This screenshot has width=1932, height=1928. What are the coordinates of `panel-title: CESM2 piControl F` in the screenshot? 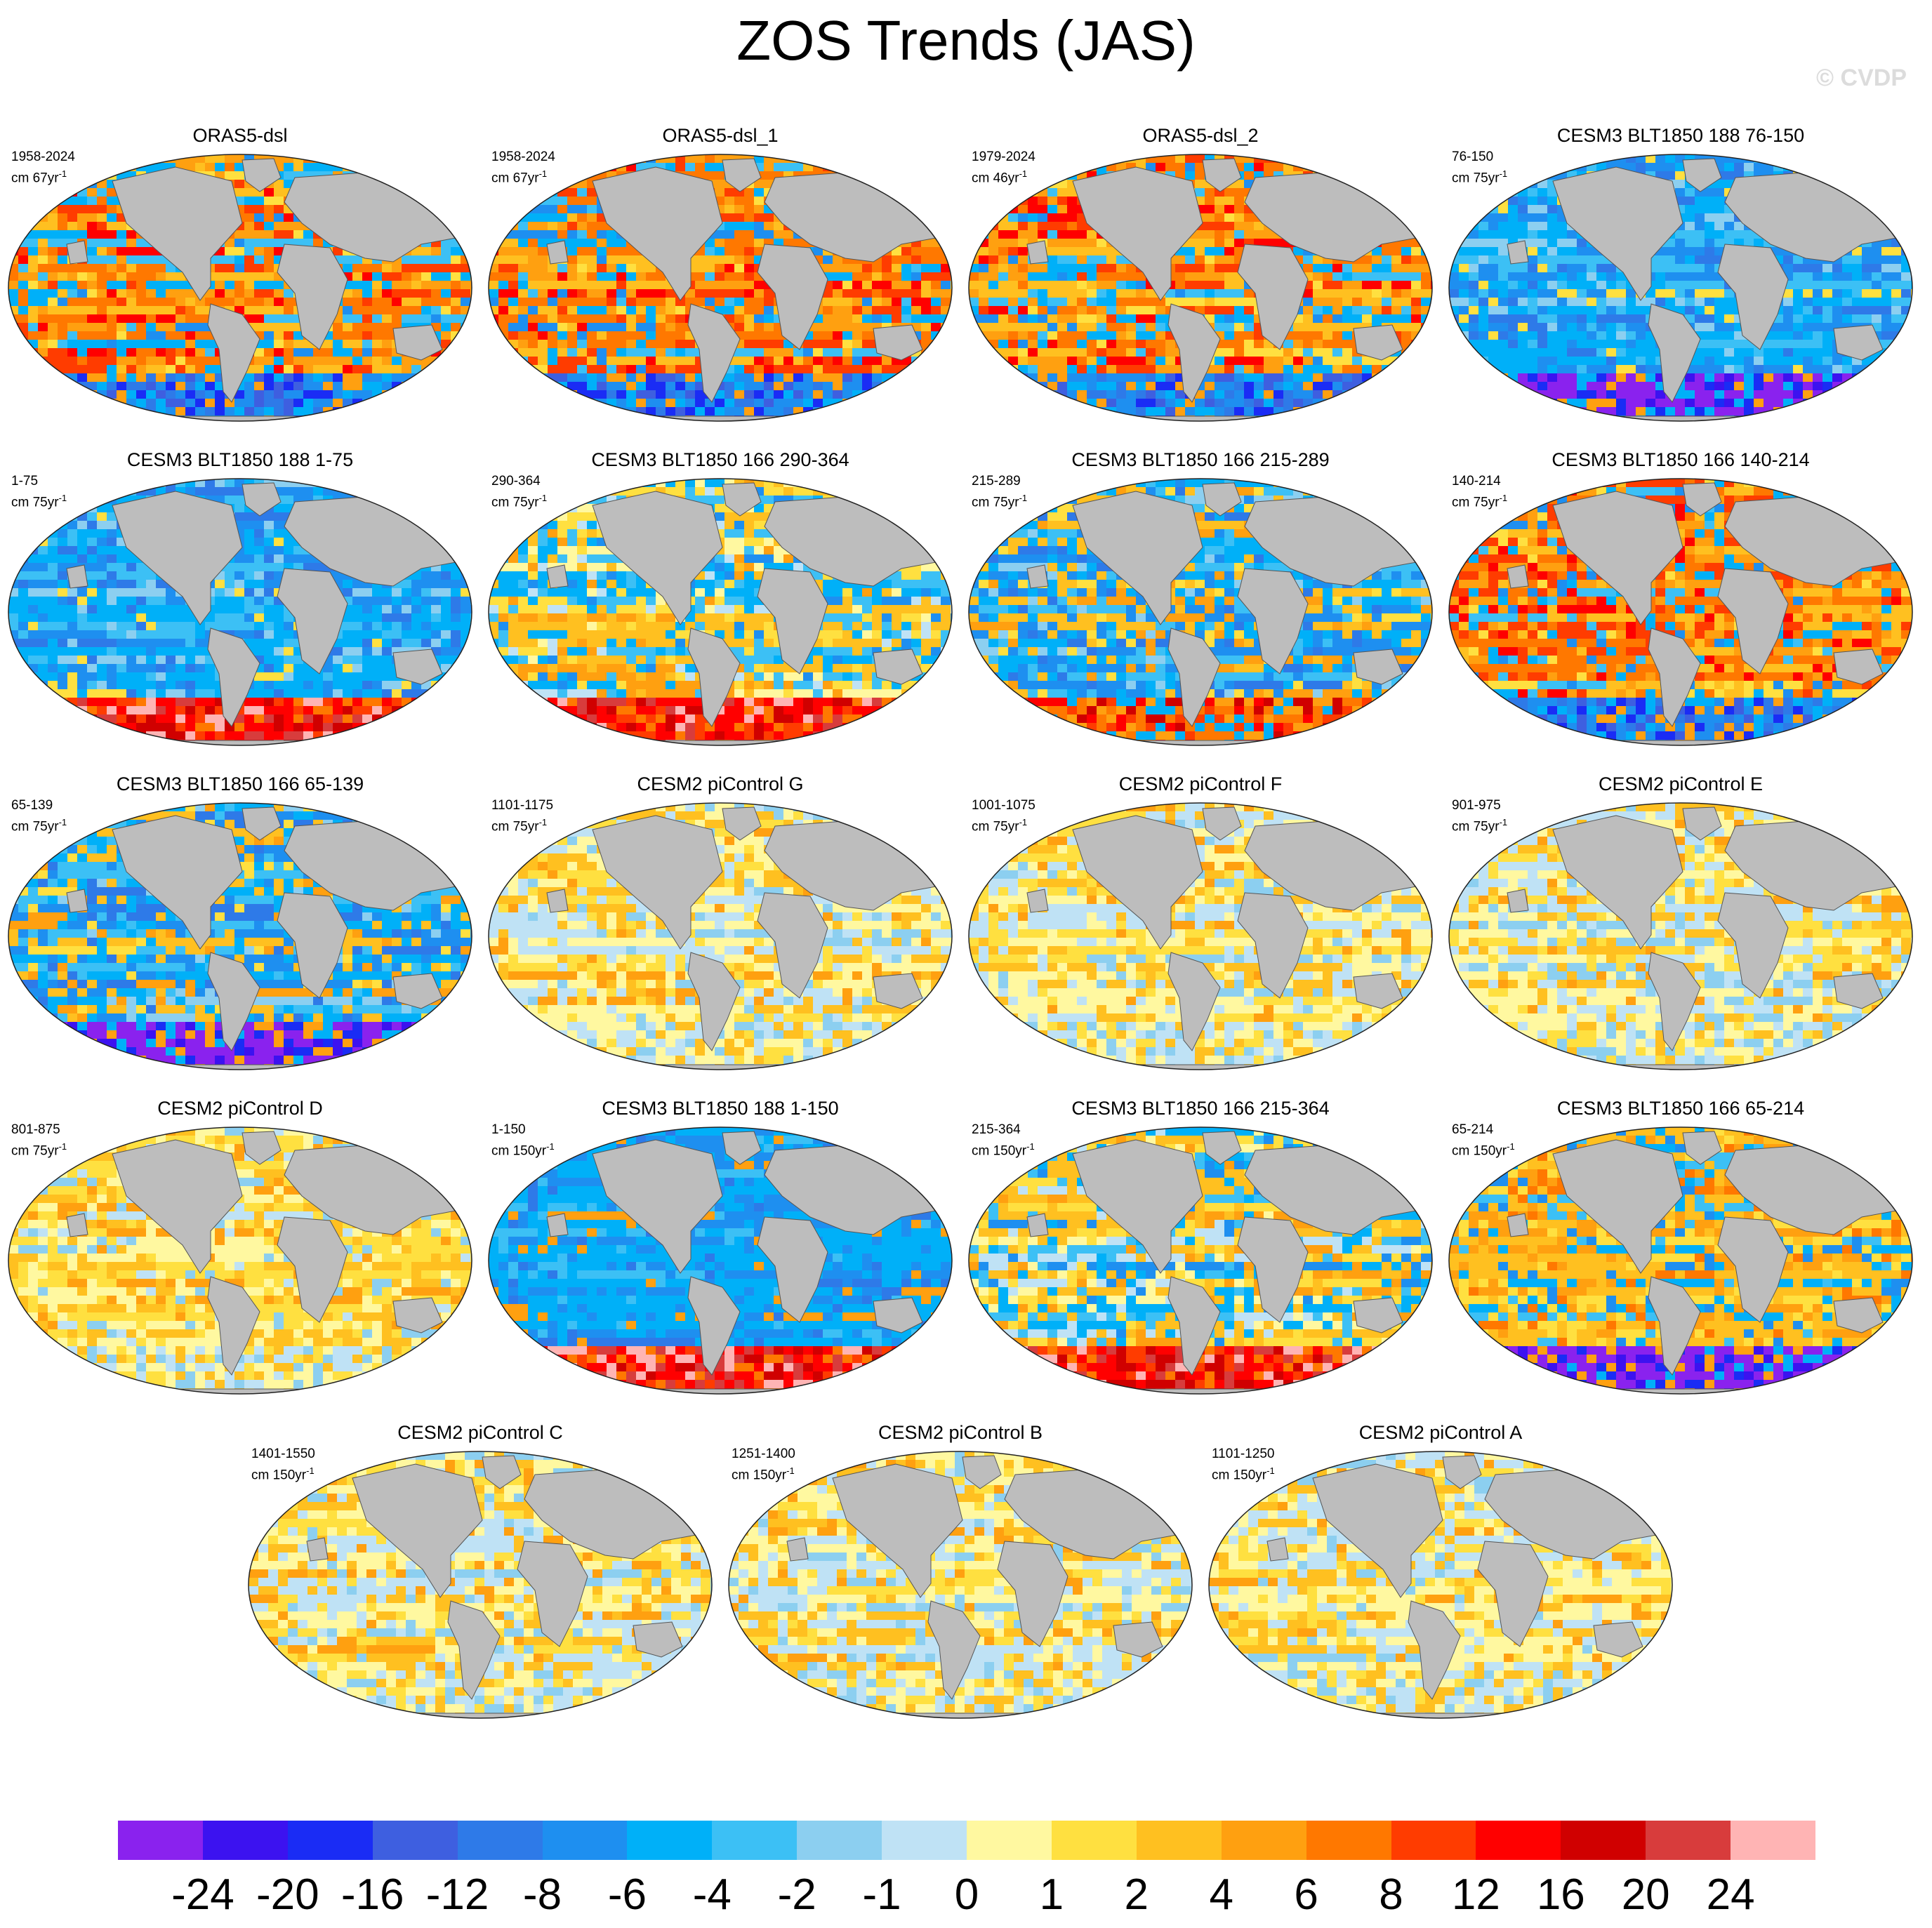 It's located at (1200, 784).